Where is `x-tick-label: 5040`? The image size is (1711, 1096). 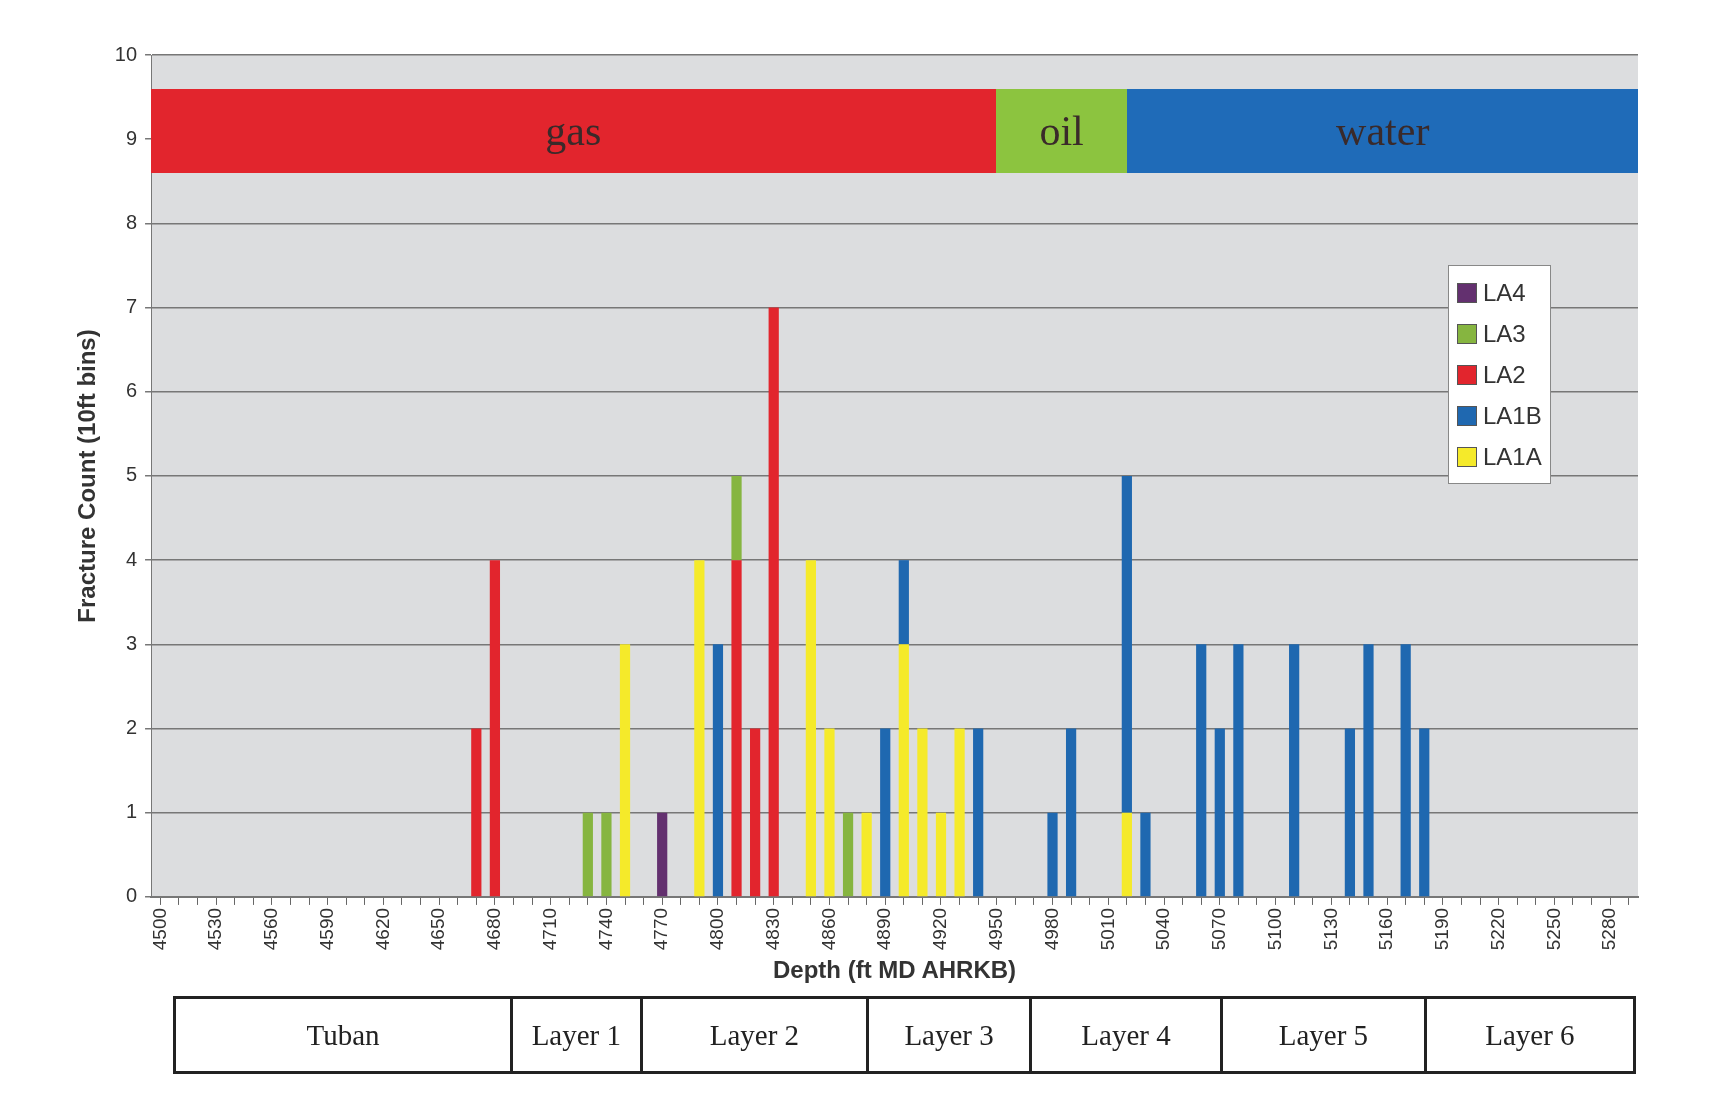
x-tick-label: 5040 is located at coordinates (1163, 929).